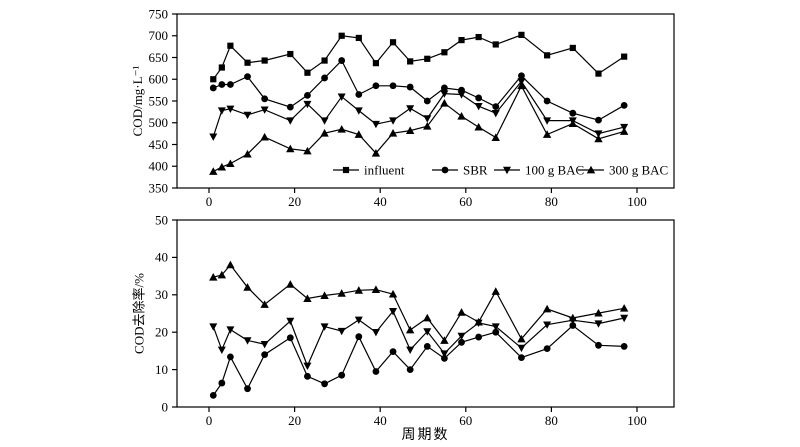 This screenshot has height=447, width=800. Describe the element at coordinates (380, 201) in the screenshot. I see `top-x-tick-label: 40` at that location.